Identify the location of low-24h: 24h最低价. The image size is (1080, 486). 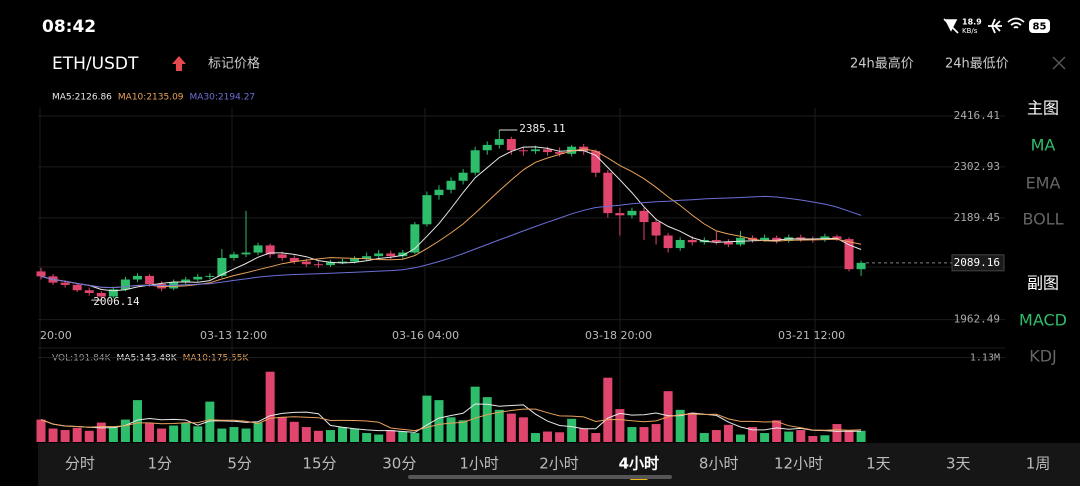
(977, 64).